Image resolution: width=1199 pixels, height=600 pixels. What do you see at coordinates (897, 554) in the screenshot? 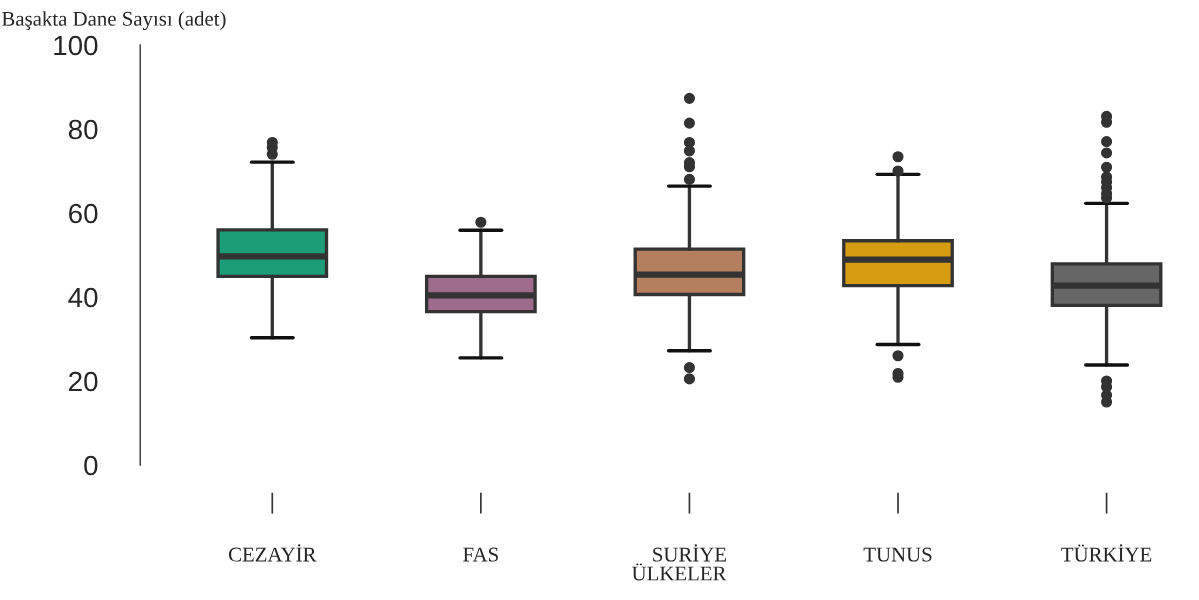
I see `x-tick-label: TUNUS` at bounding box center [897, 554].